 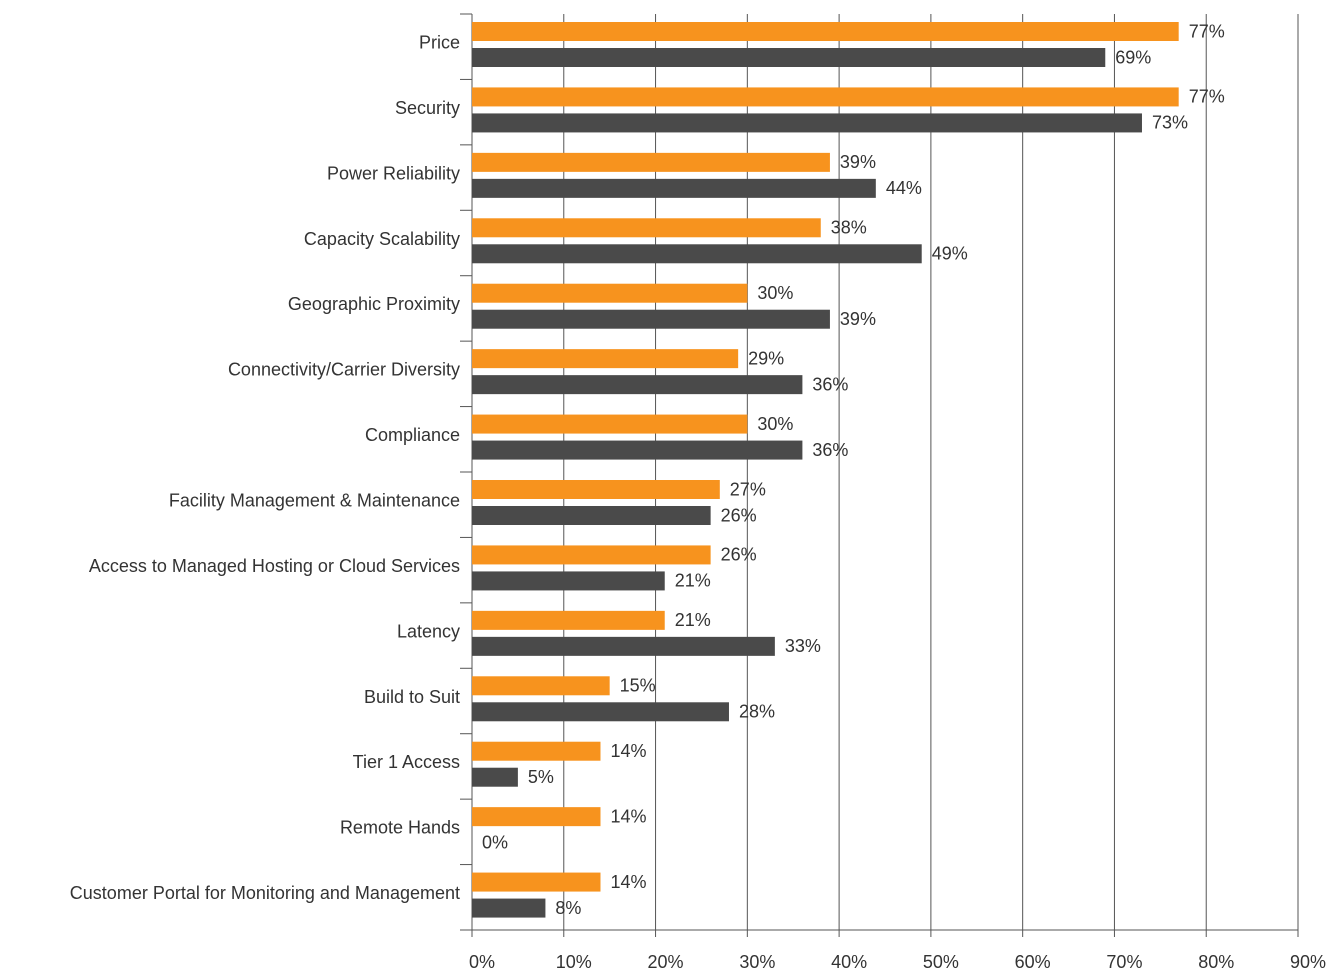 What do you see at coordinates (766, 358) in the screenshot?
I see `value-label: 29%` at bounding box center [766, 358].